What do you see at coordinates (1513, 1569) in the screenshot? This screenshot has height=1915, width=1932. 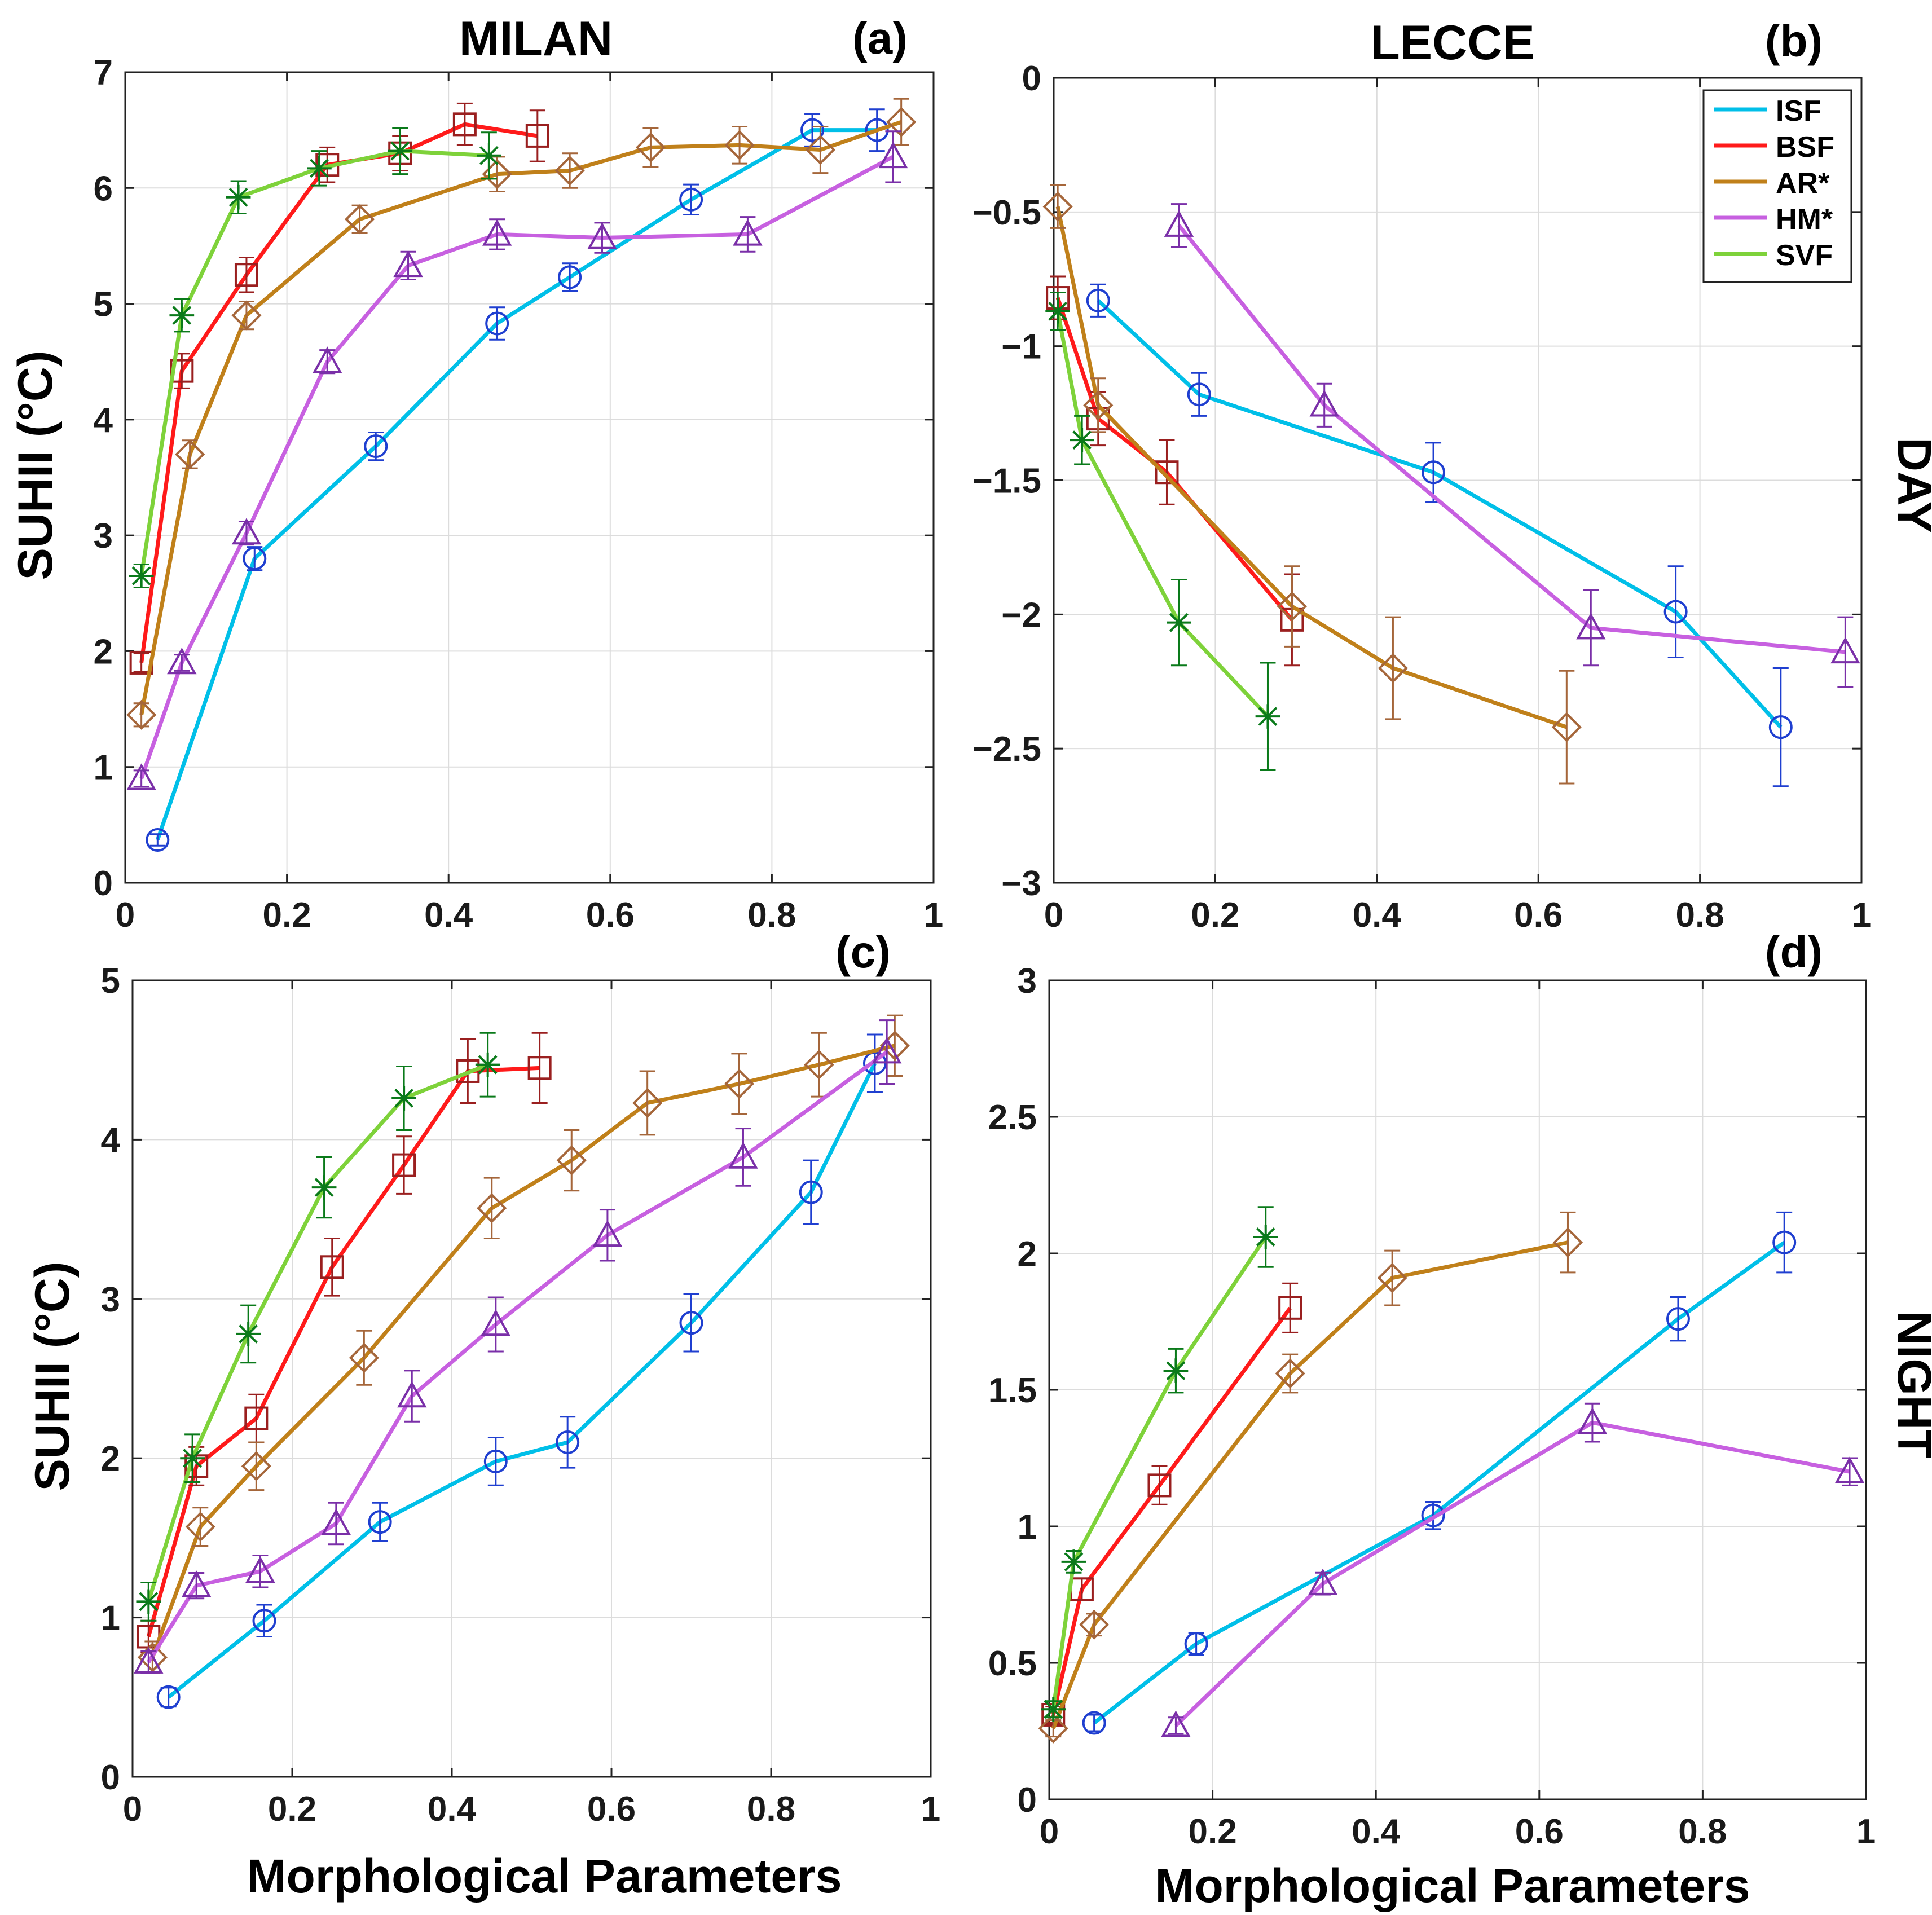 I see `series-hm` at bounding box center [1513, 1569].